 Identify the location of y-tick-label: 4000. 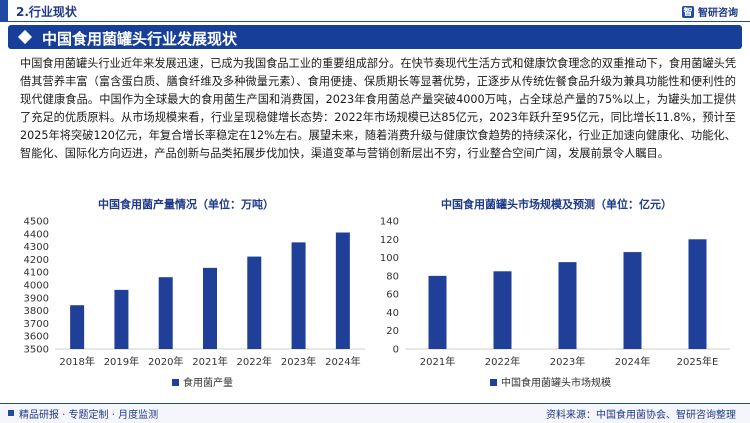
(36, 286).